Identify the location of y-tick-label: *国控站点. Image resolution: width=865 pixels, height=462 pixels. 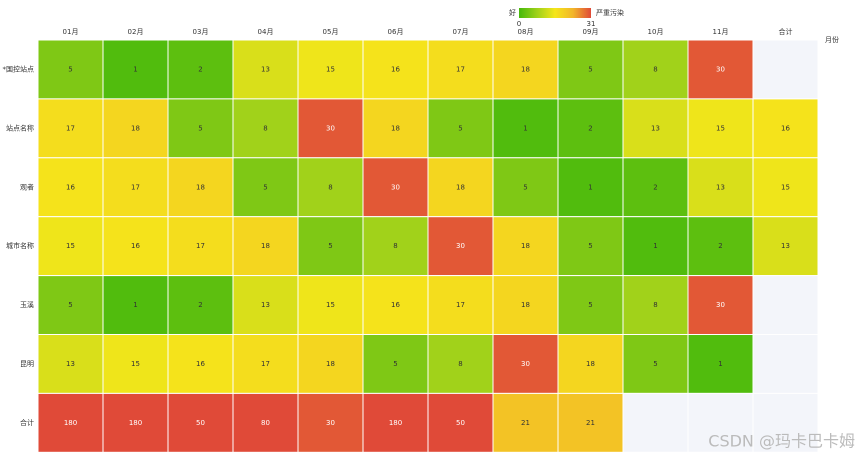
(19, 68).